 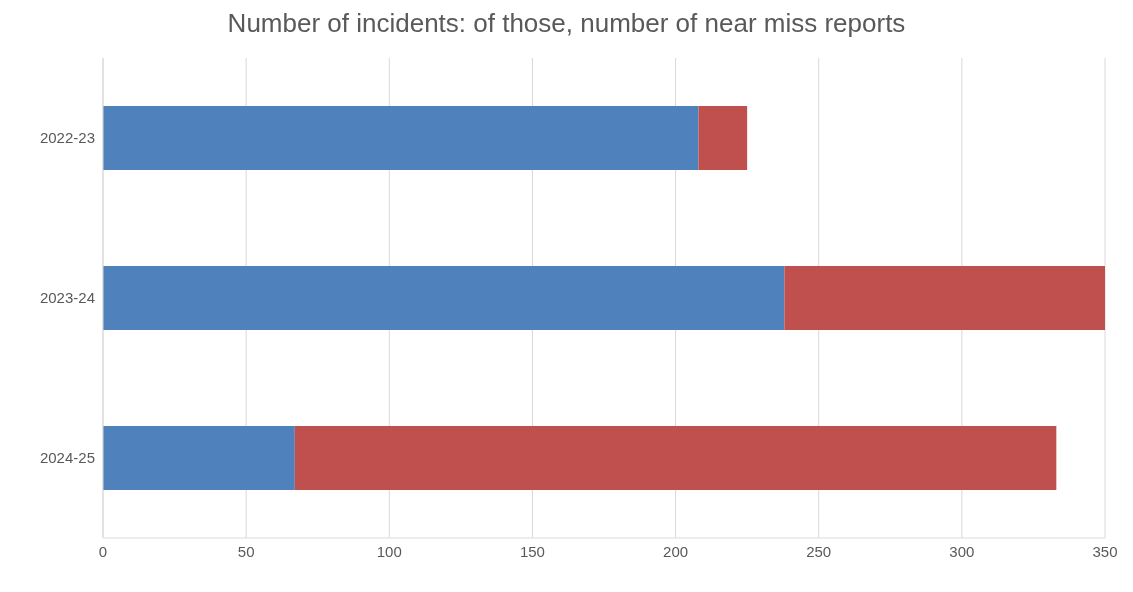 What do you see at coordinates (962, 551) in the screenshot?
I see `x-tick-label: 300` at bounding box center [962, 551].